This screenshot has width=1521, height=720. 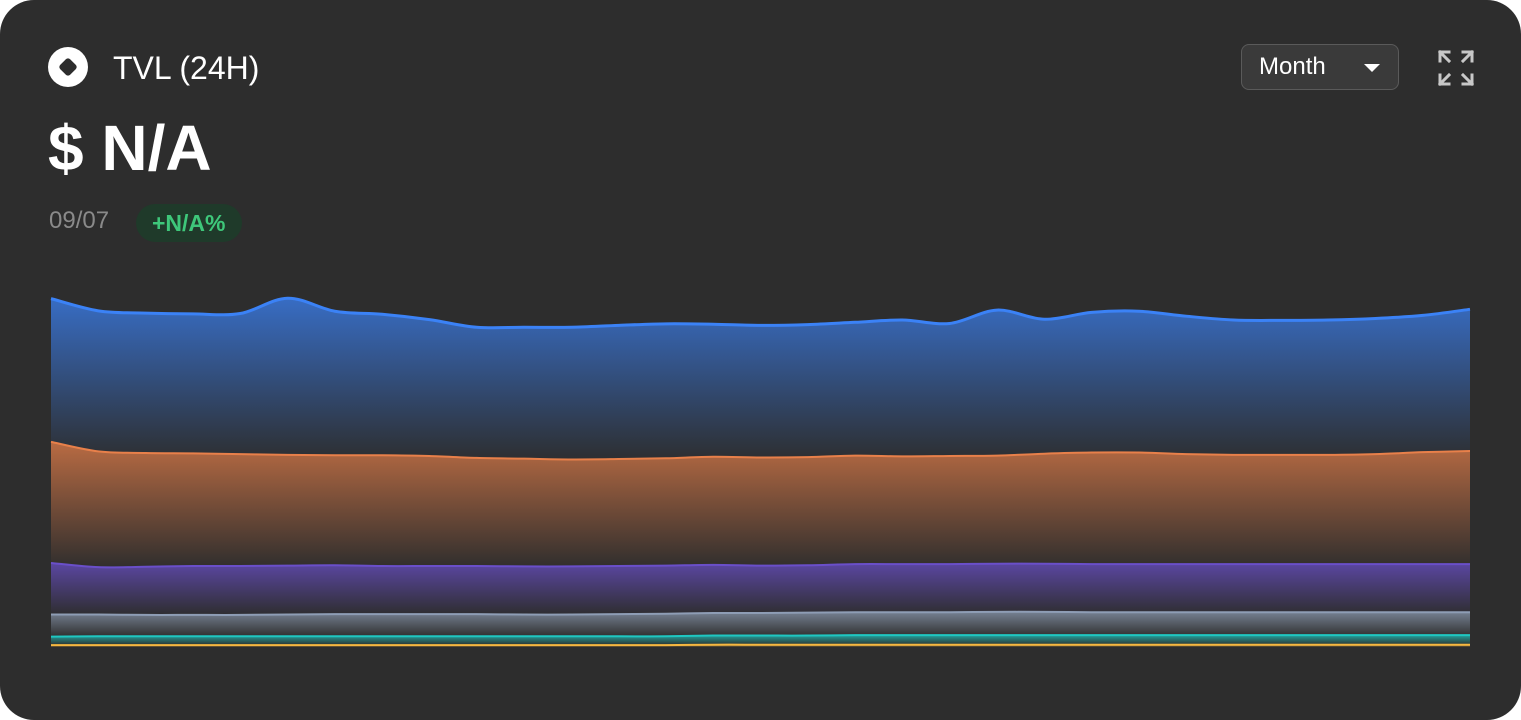 What do you see at coordinates (1372, 68) in the screenshot?
I see `caret-down-icon` at bounding box center [1372, 68].